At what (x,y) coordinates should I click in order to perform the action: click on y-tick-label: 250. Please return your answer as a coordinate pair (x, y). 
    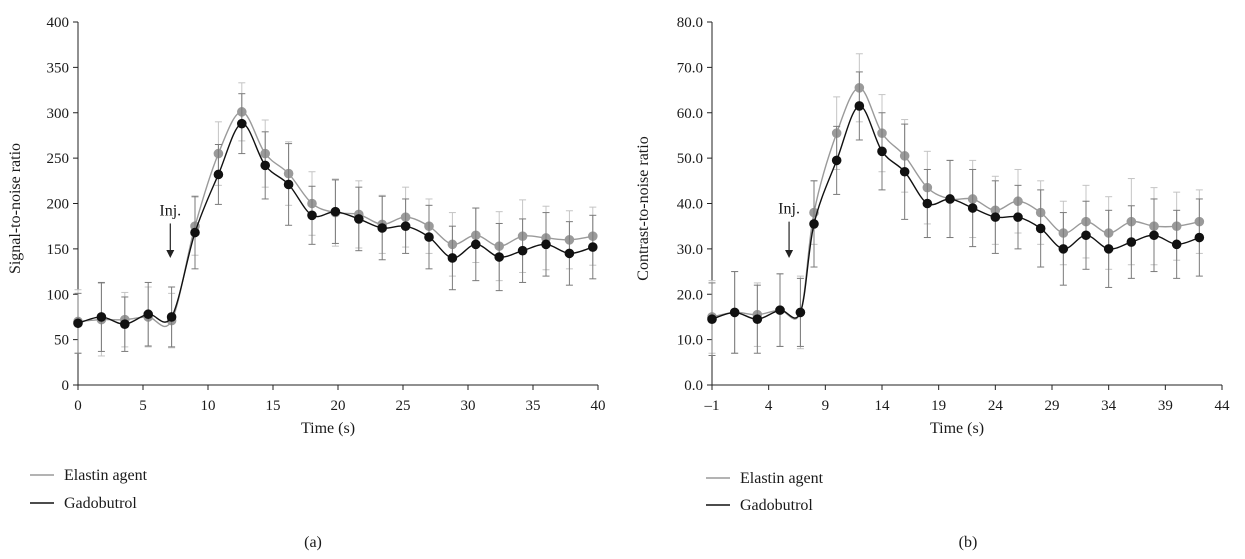
    Looking at the image, I should click on (58, 159).